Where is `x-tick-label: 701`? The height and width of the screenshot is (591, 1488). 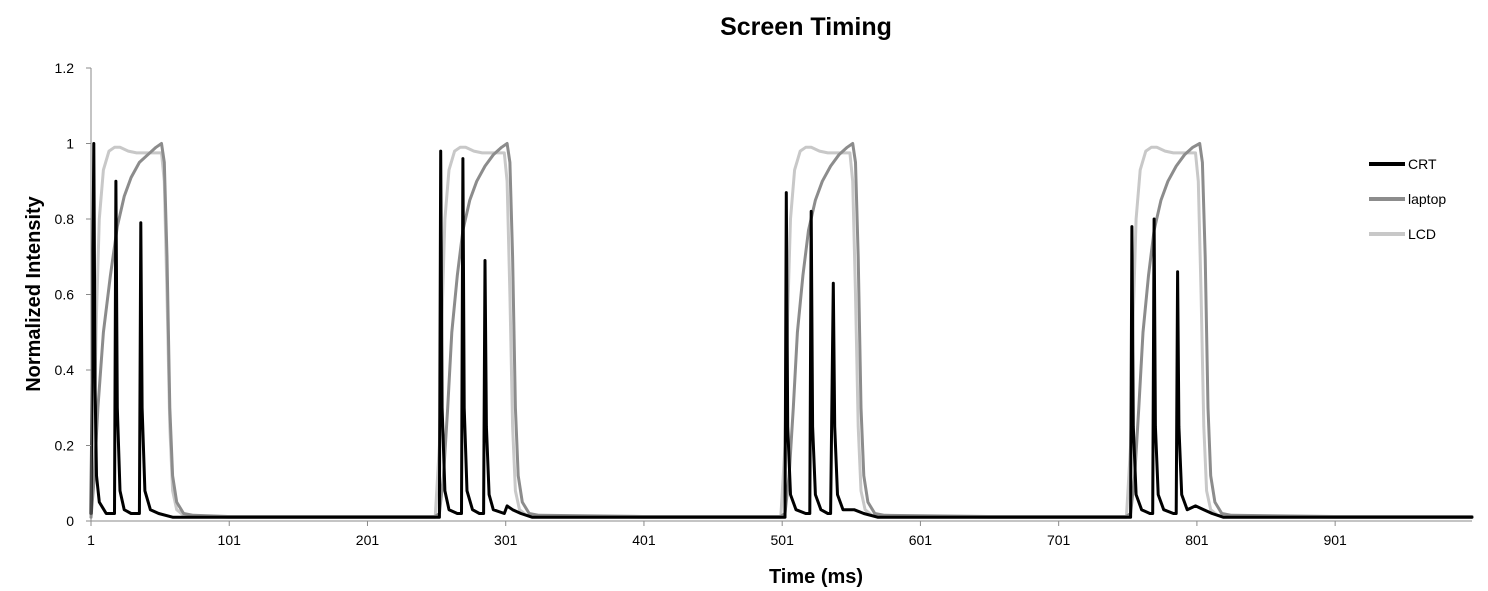
x-tick-label: 701 is located at coordinates (1059, 540).